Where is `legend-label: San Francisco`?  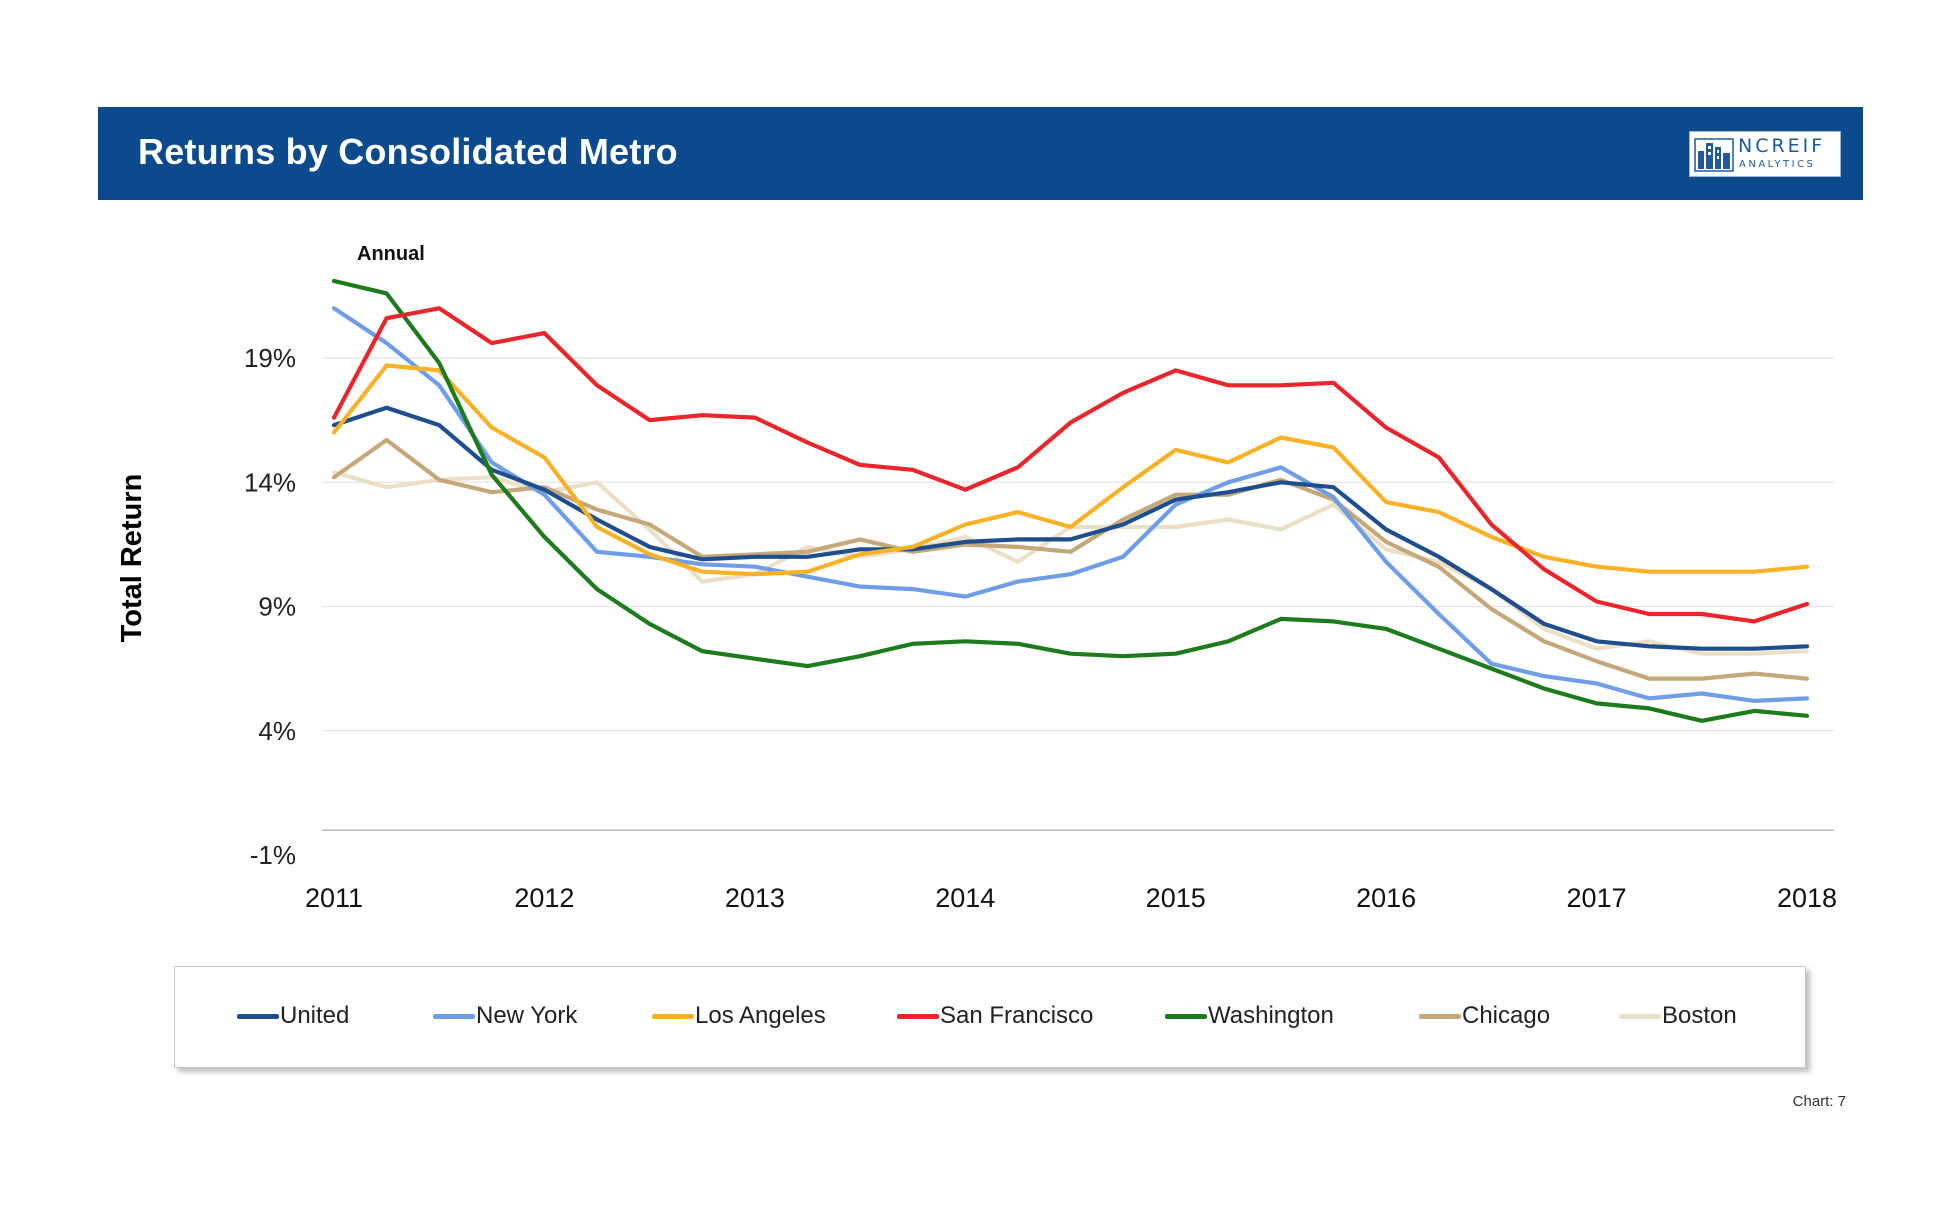 legend-label: San Francisco is located at coordinates (1017, 1015).